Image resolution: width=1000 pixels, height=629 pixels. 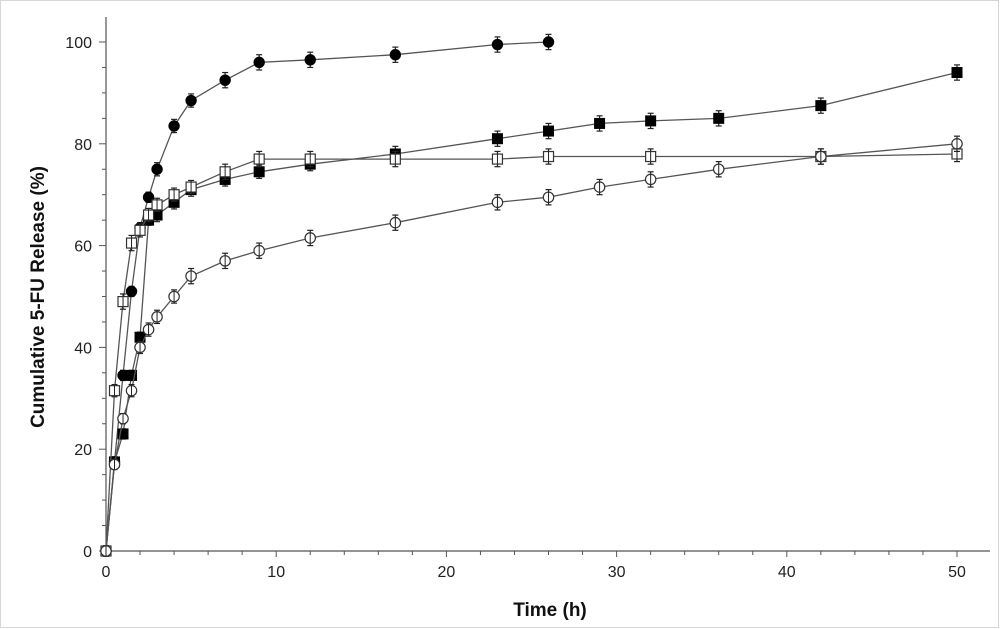 I want to click on x-tick-label: 0, so click(x=106, y=572).